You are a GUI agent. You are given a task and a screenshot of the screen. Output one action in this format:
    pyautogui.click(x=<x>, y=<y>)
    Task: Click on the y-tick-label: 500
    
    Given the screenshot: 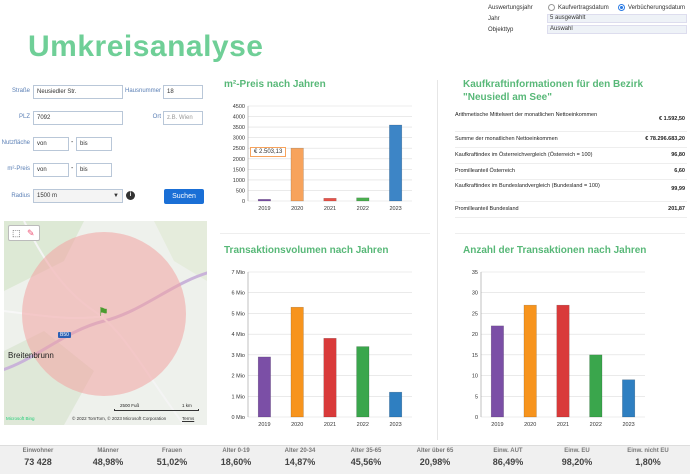 What is the action you would take?
    pyautogui.click(x=240, y=191)
    